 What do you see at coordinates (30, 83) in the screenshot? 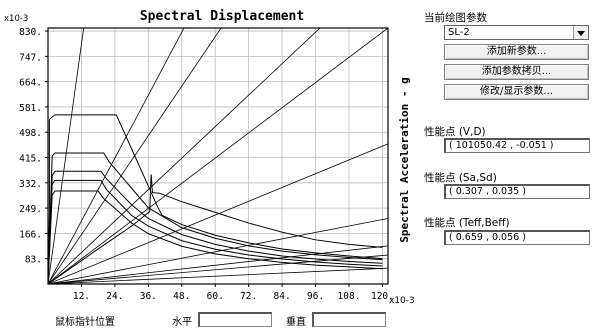
I see `y-tick-label: 664.` at bounding box center [30, 83].